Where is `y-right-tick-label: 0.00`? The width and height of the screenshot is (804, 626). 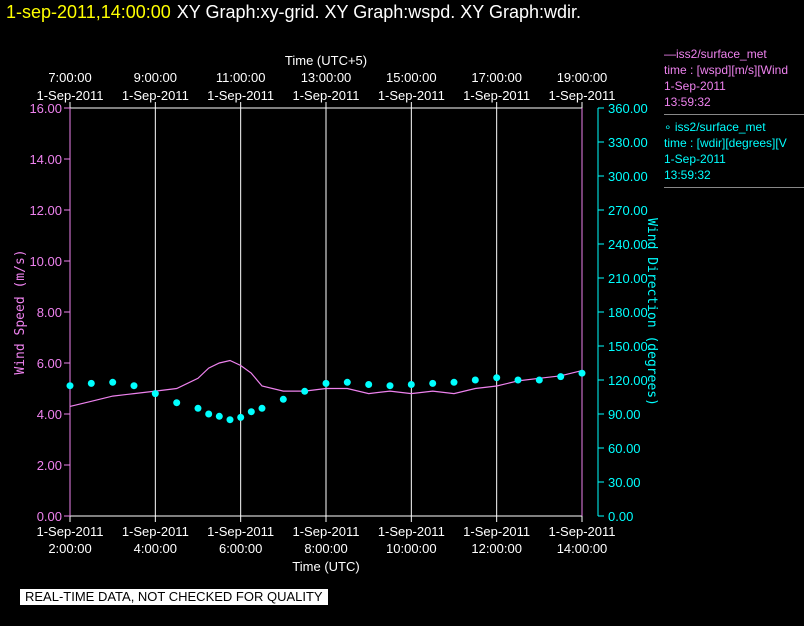 y-right-tick-label: 0.00 is located at coordinates (620, 516).